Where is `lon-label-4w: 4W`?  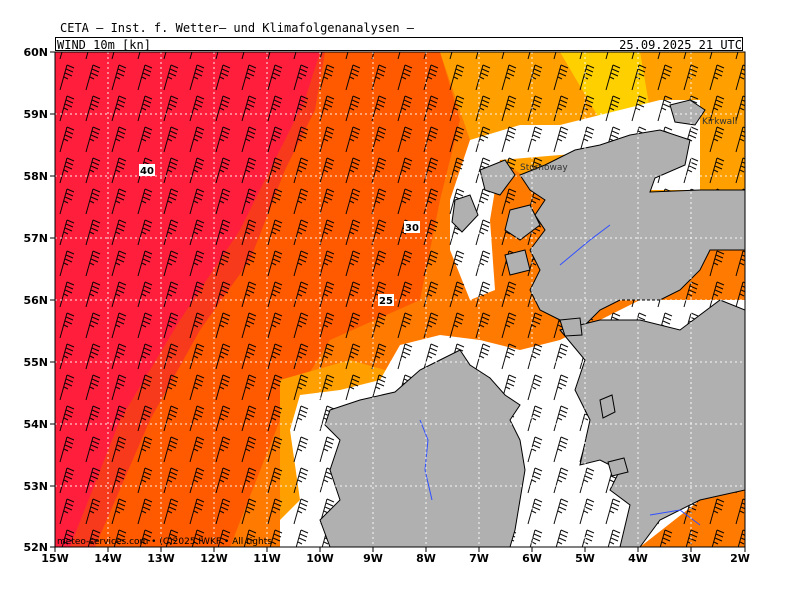
lon-label-4w: 4W is located at coordinates (638, 558).